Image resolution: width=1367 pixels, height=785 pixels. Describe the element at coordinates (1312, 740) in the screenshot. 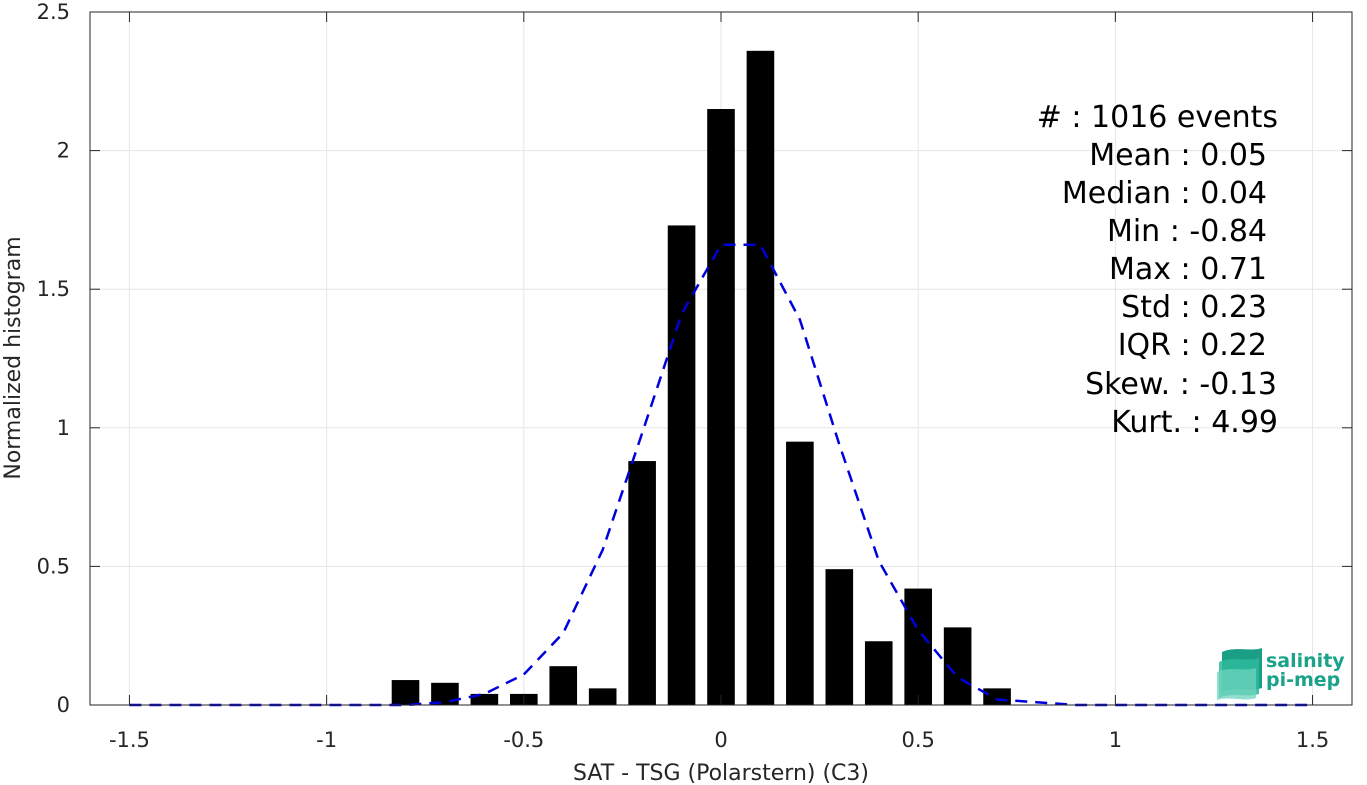

I see `x-tick-label: 1.5` at that location.